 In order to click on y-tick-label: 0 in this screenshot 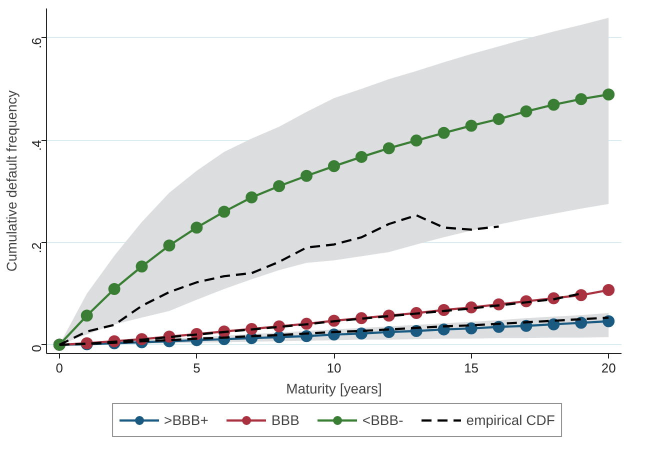, I will do `click(36, 348)`.